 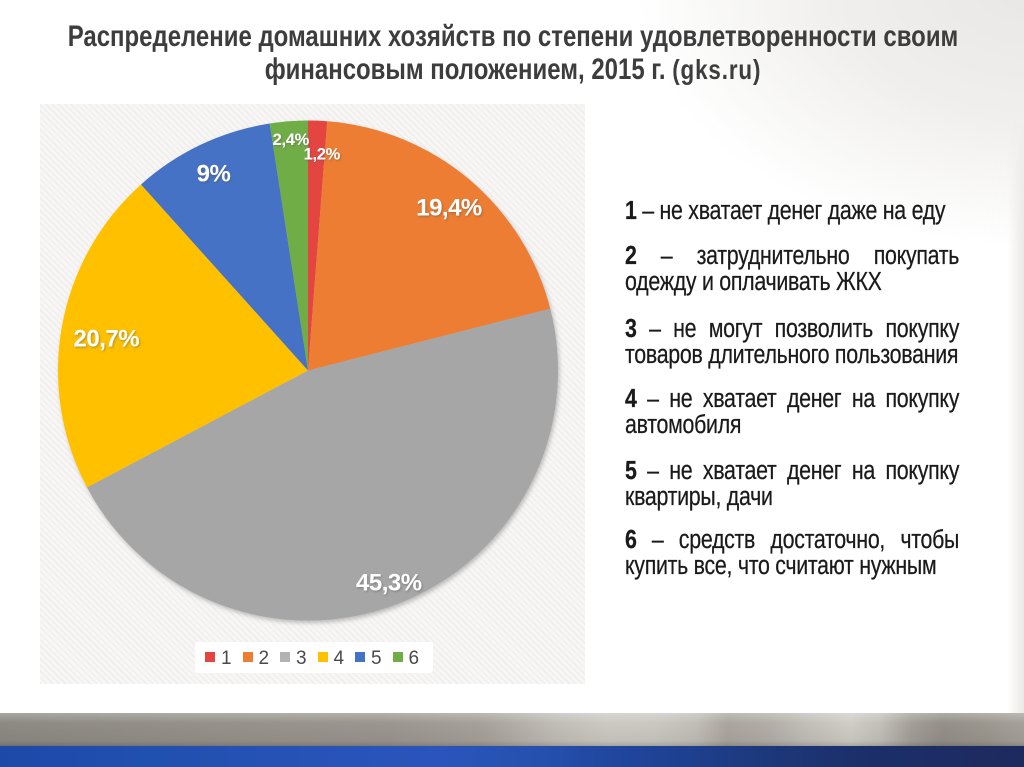 I want to click on svg-text: 2,4%, so click(x=291, y=140).